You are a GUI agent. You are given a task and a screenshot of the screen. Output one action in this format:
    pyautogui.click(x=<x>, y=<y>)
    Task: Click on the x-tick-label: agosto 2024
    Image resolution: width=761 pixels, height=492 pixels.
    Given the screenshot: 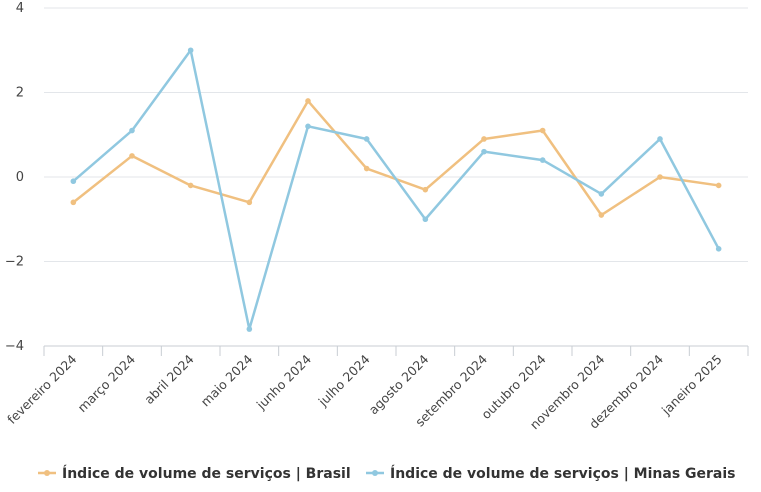 What is the action you would take?
    pyautogui.click(x=399, y=384)
    